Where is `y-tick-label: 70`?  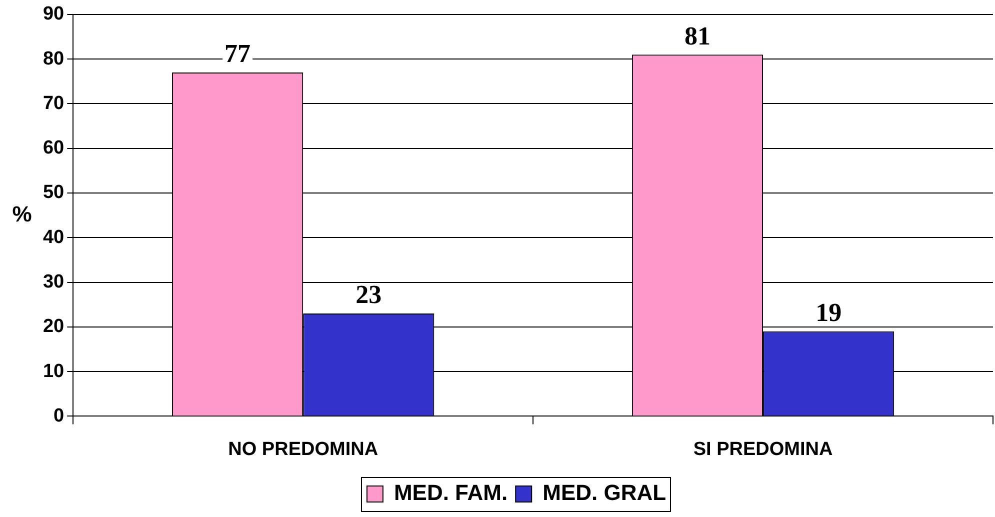 y-tick-label: 70 is located at coordinates (53, 103).